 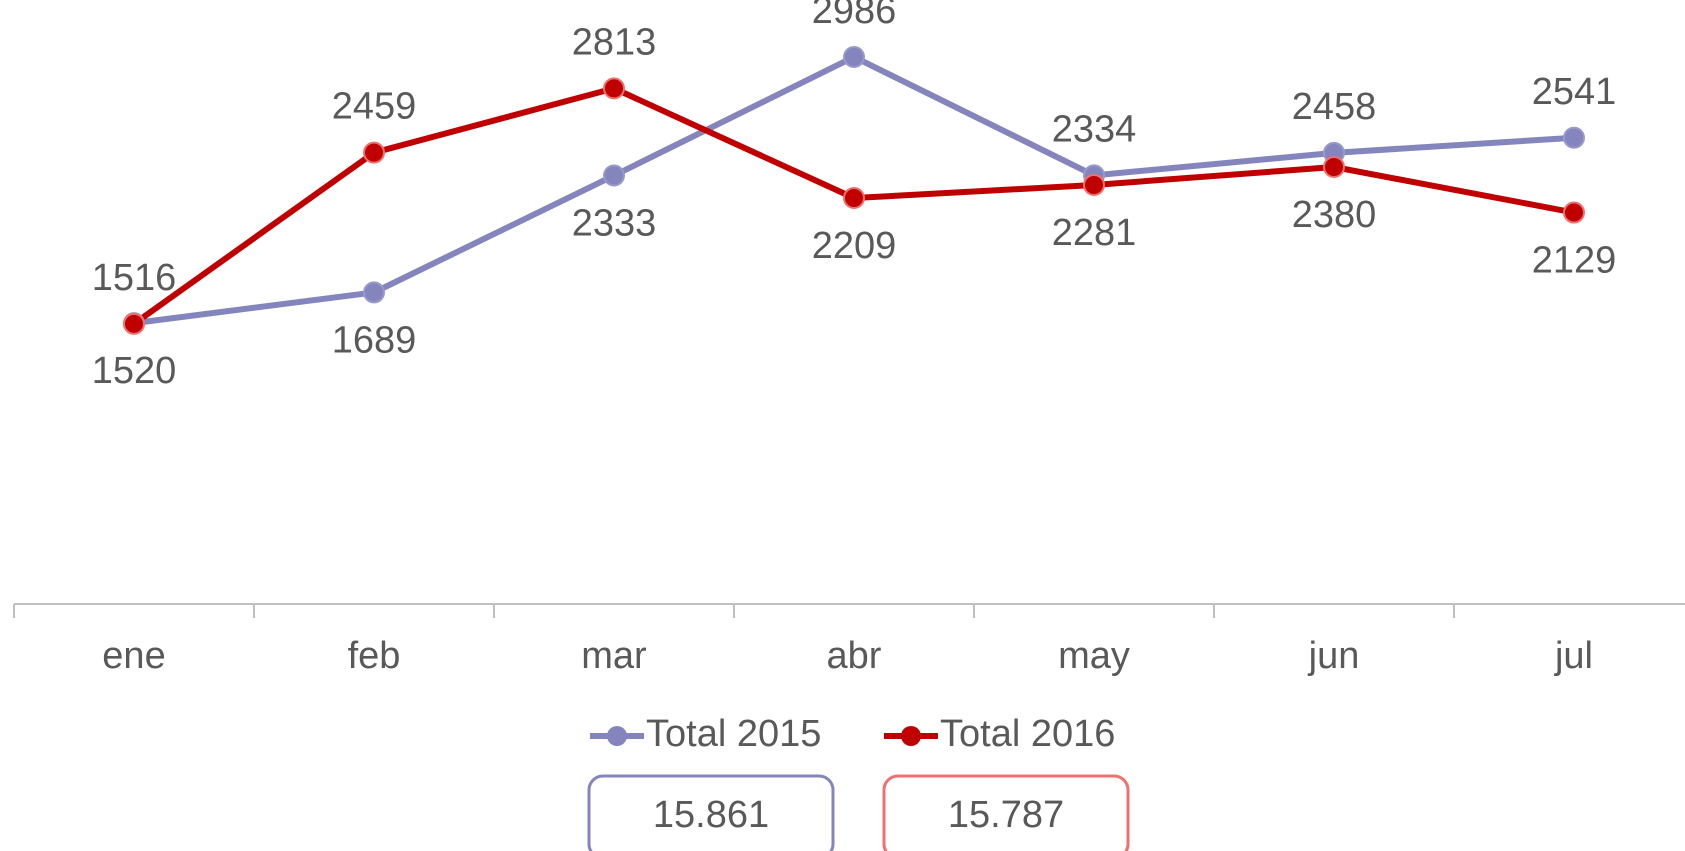 What do you see at coordinates (1027, 734) in the screenshot?
I see `legend-label: Total 2016` at bounding box center [1027, 734].